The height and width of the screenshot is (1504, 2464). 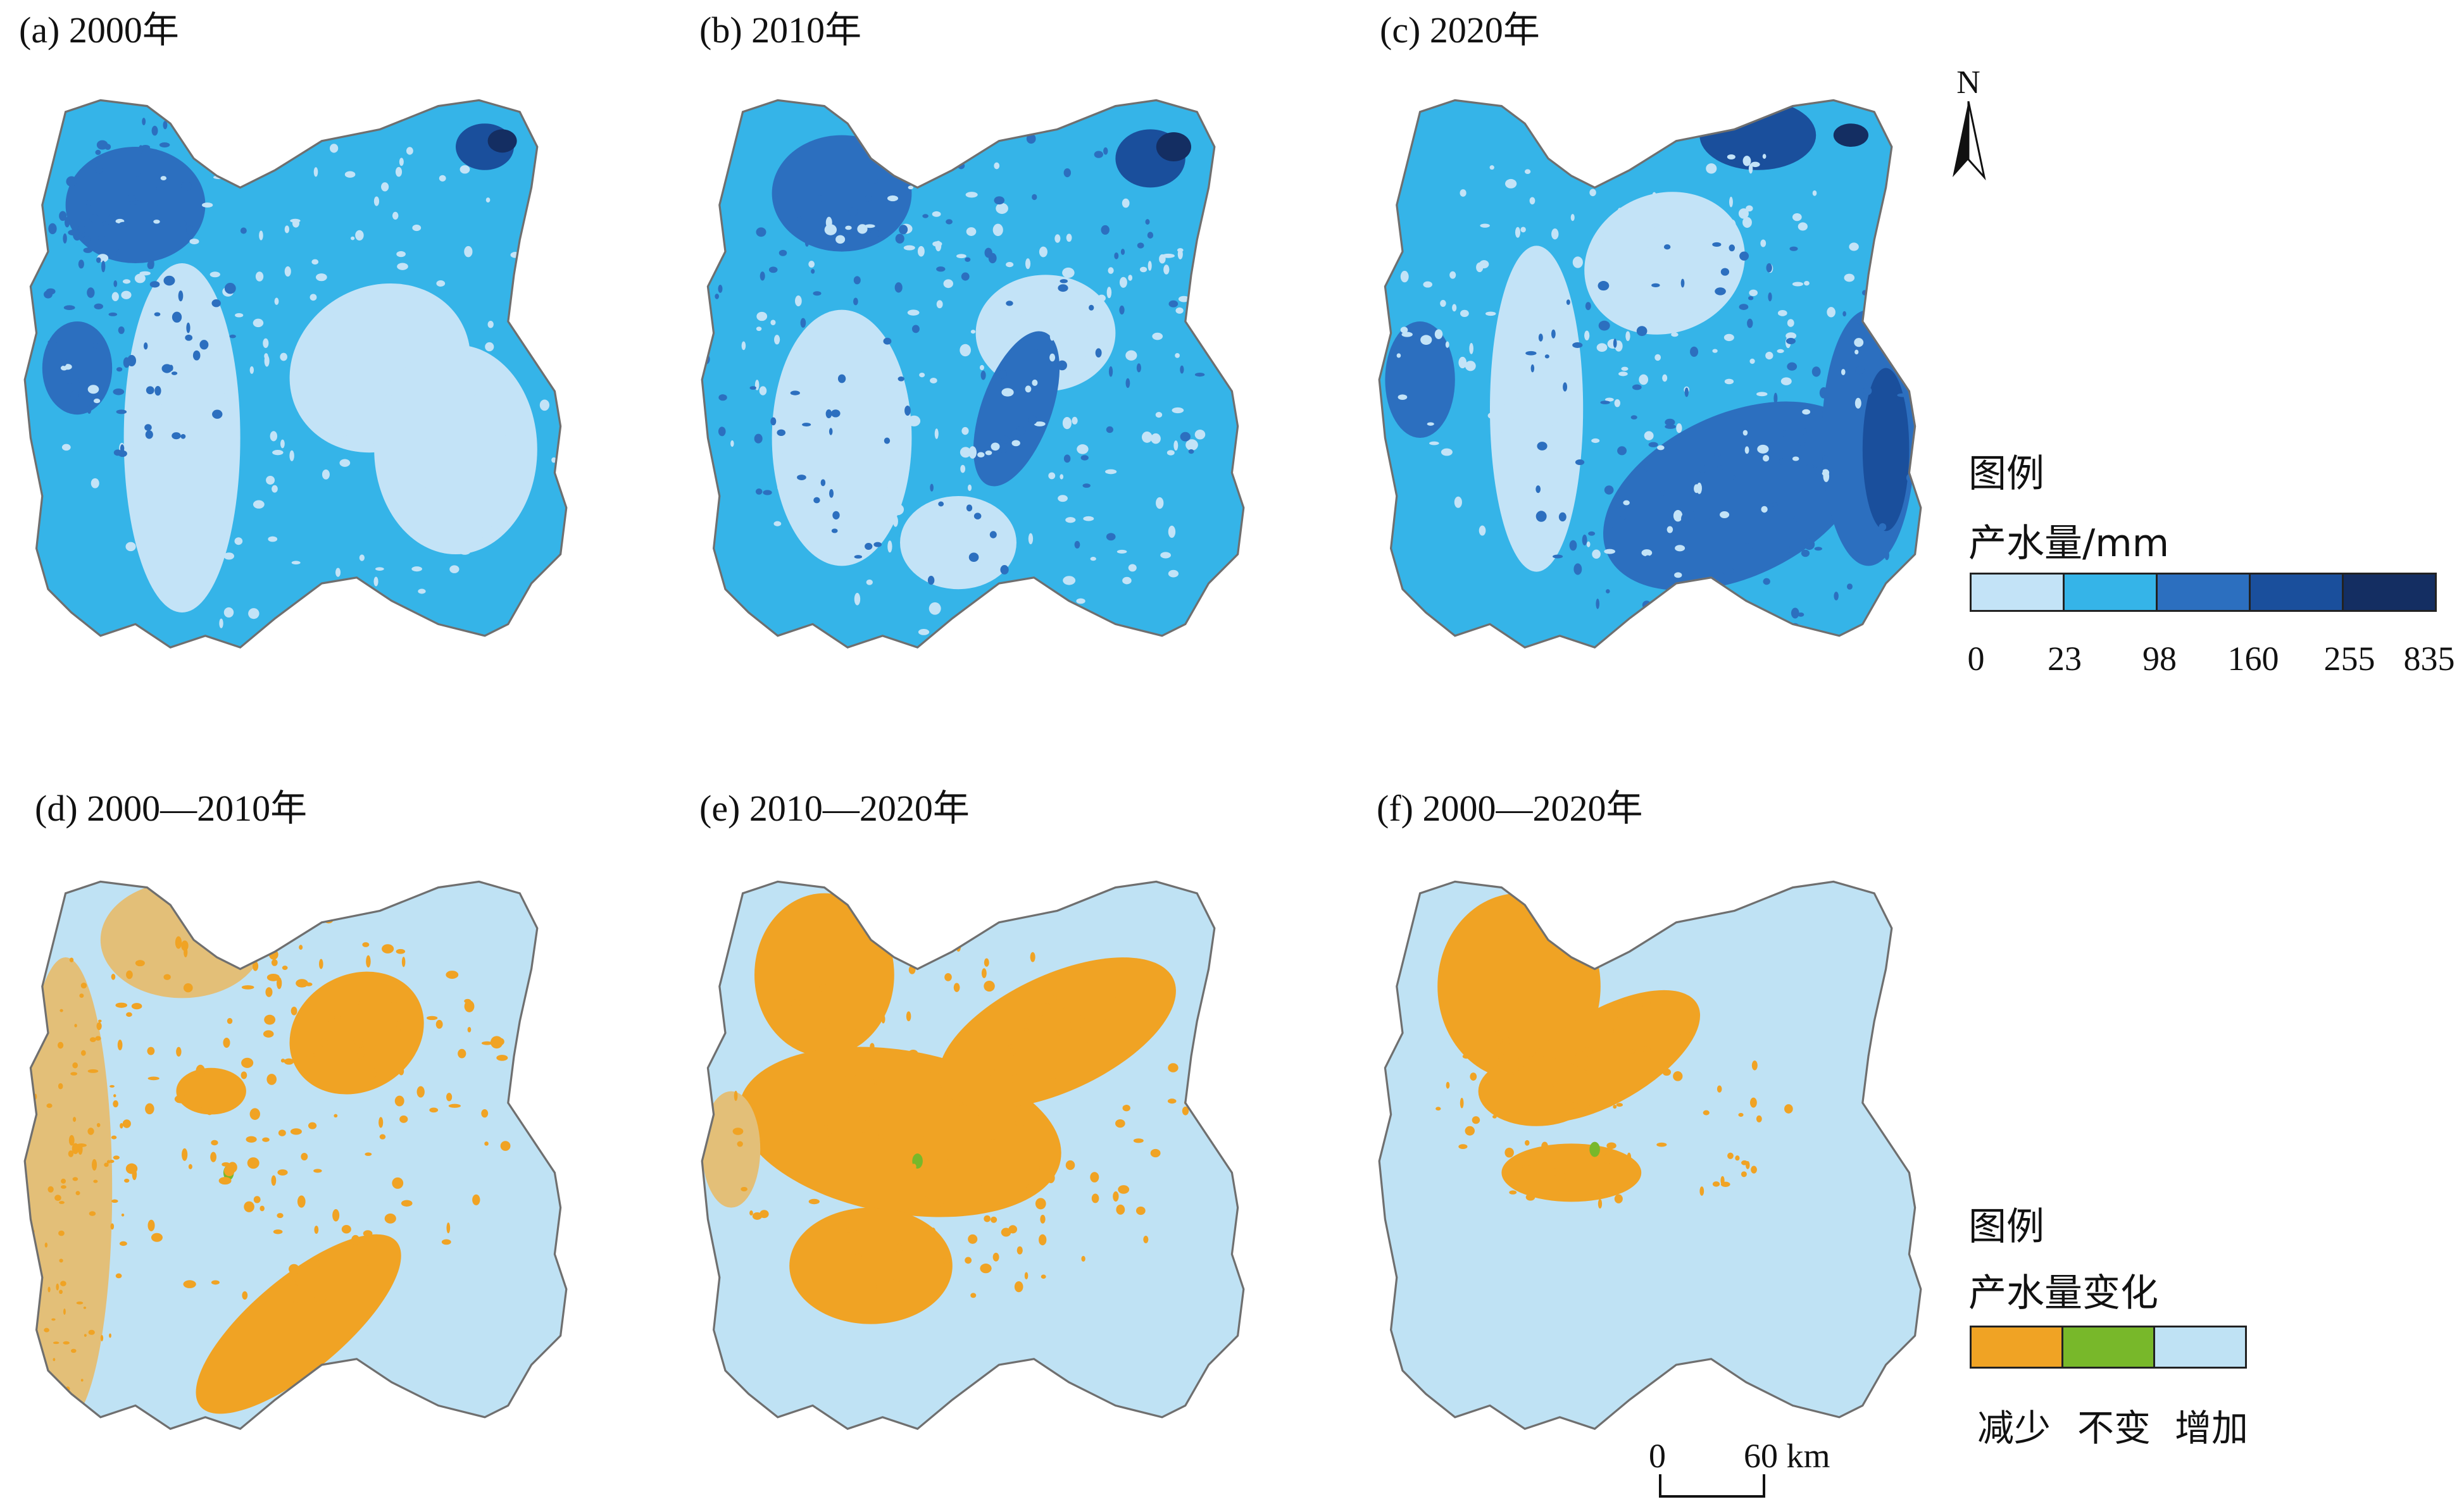 What do you see at coordinates (1976, 659) in the screenshot?
I see `legend-yield-break-0: 0` at bounding box center [1976, 659].